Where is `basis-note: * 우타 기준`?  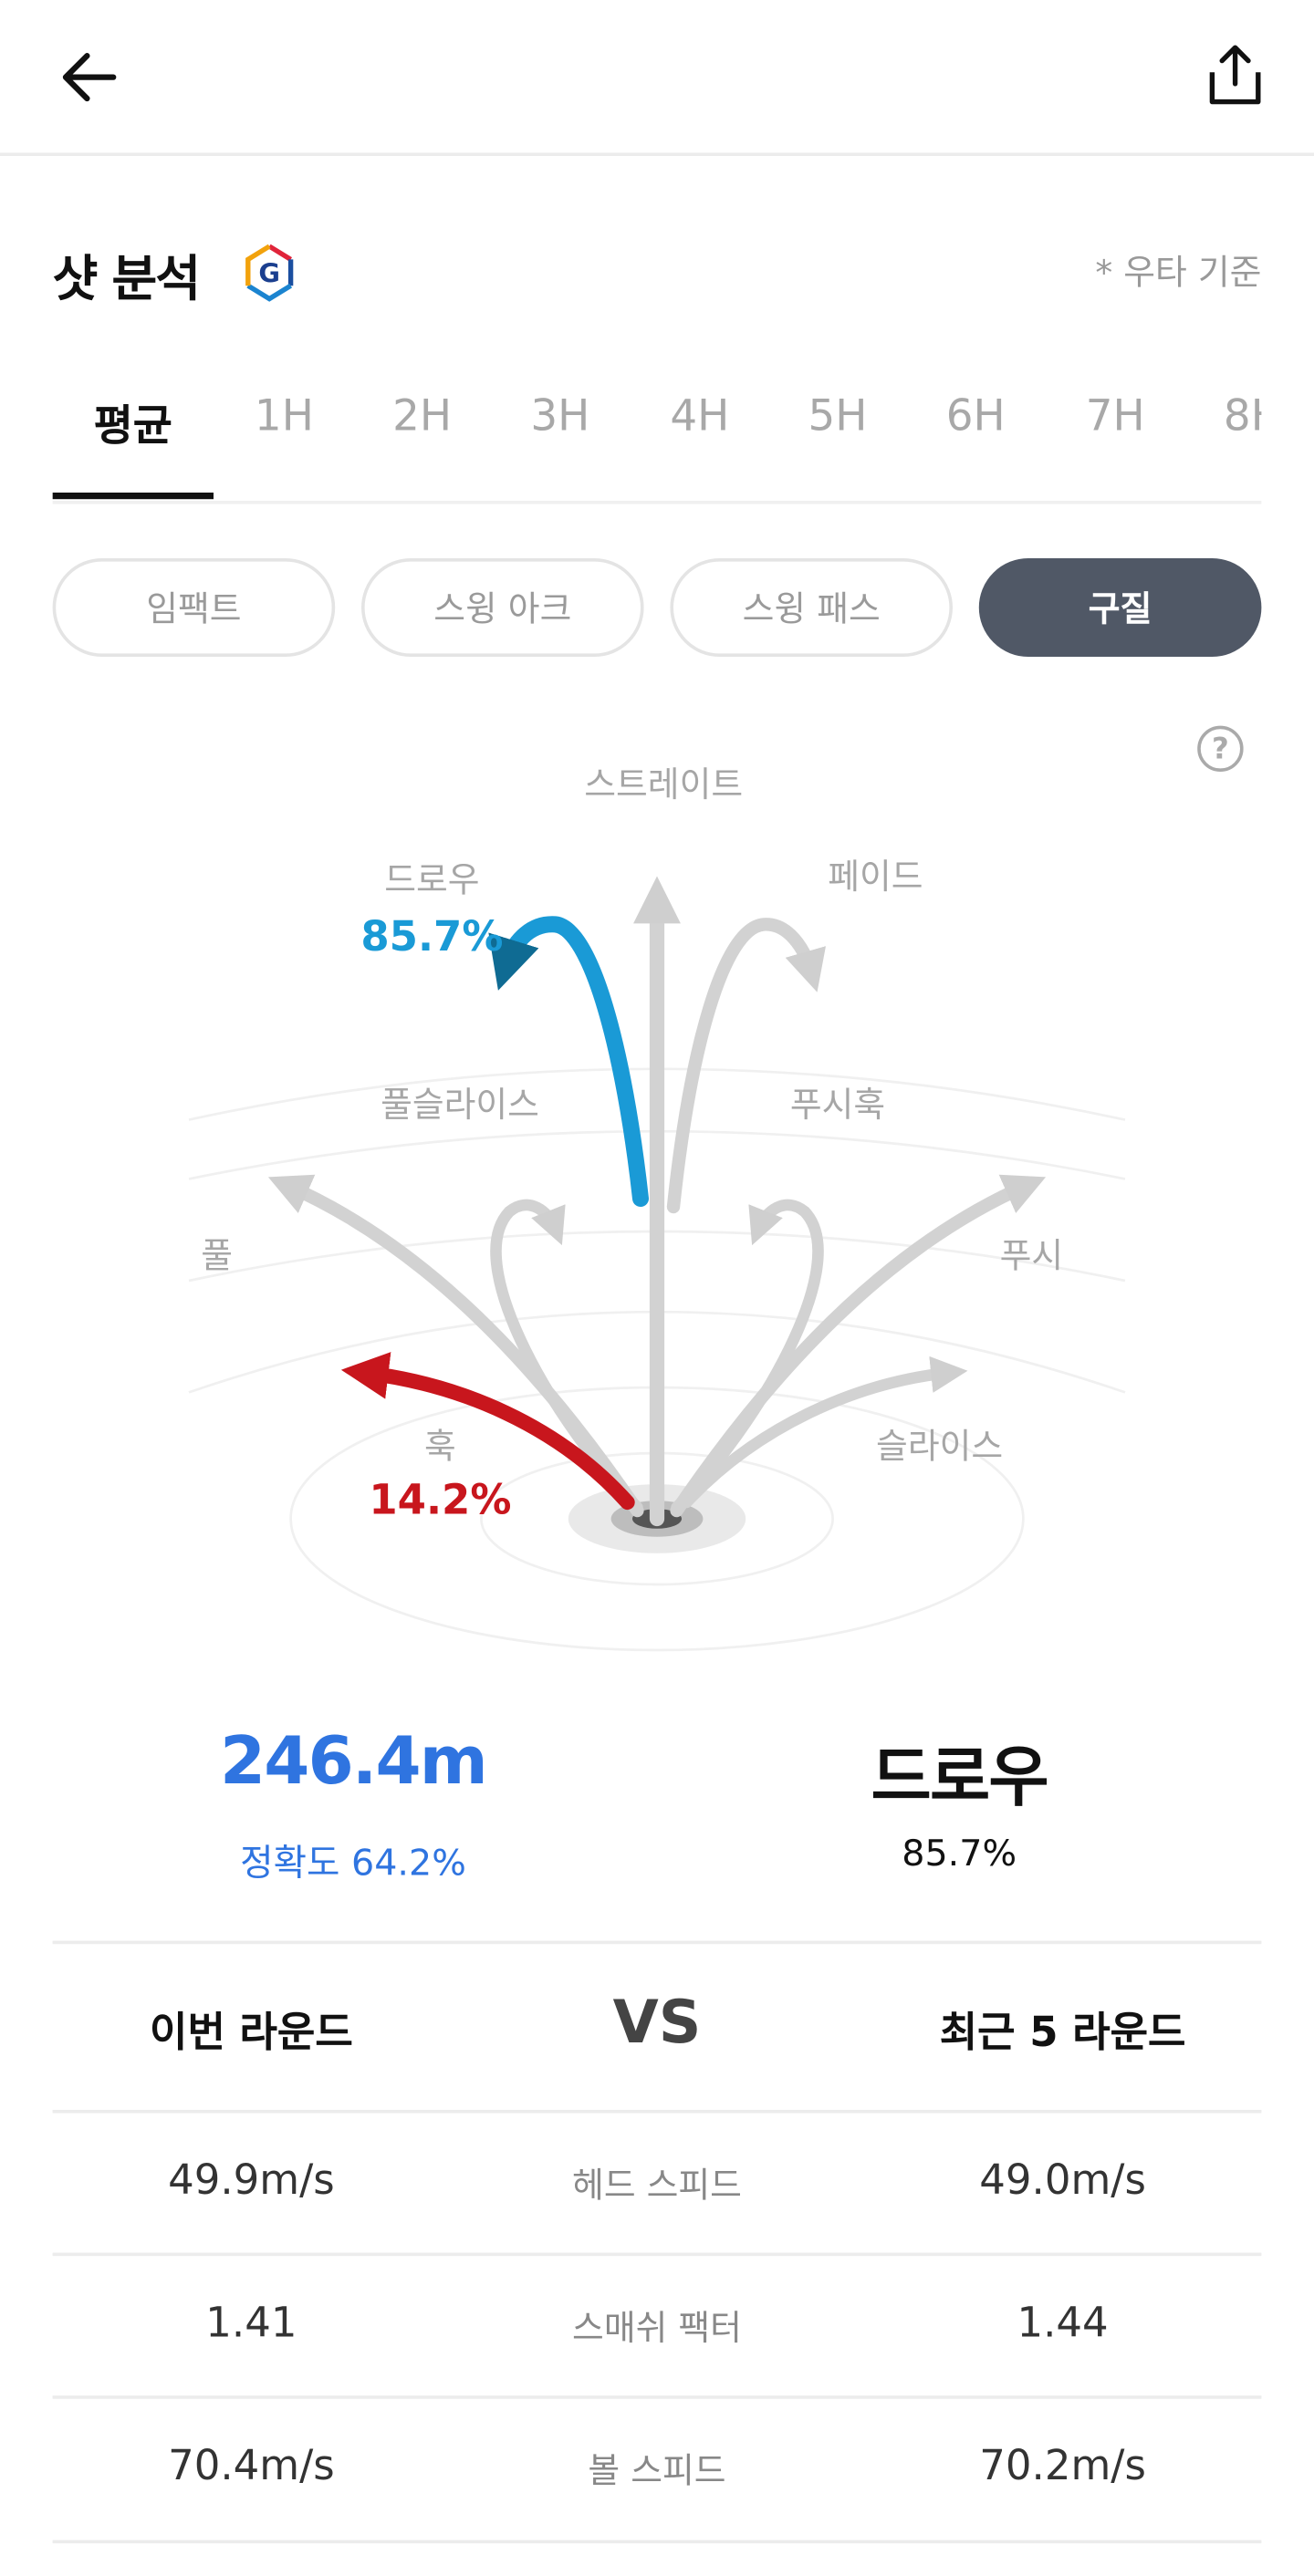
basis-note: * 우타 기준 is located at coordinates (1178, 273).